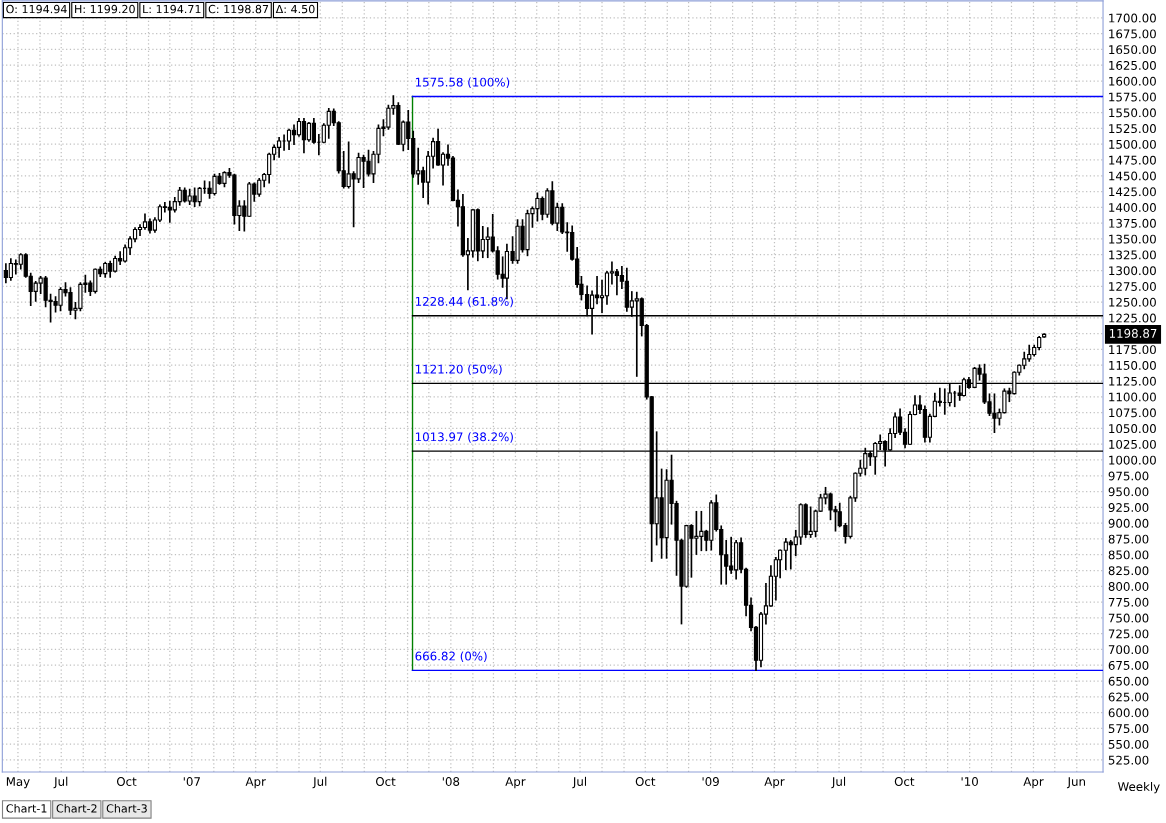 This screenshot has height=823, width=1166. I want to click on y-tick-label: 825.00, so click(1128, 571).